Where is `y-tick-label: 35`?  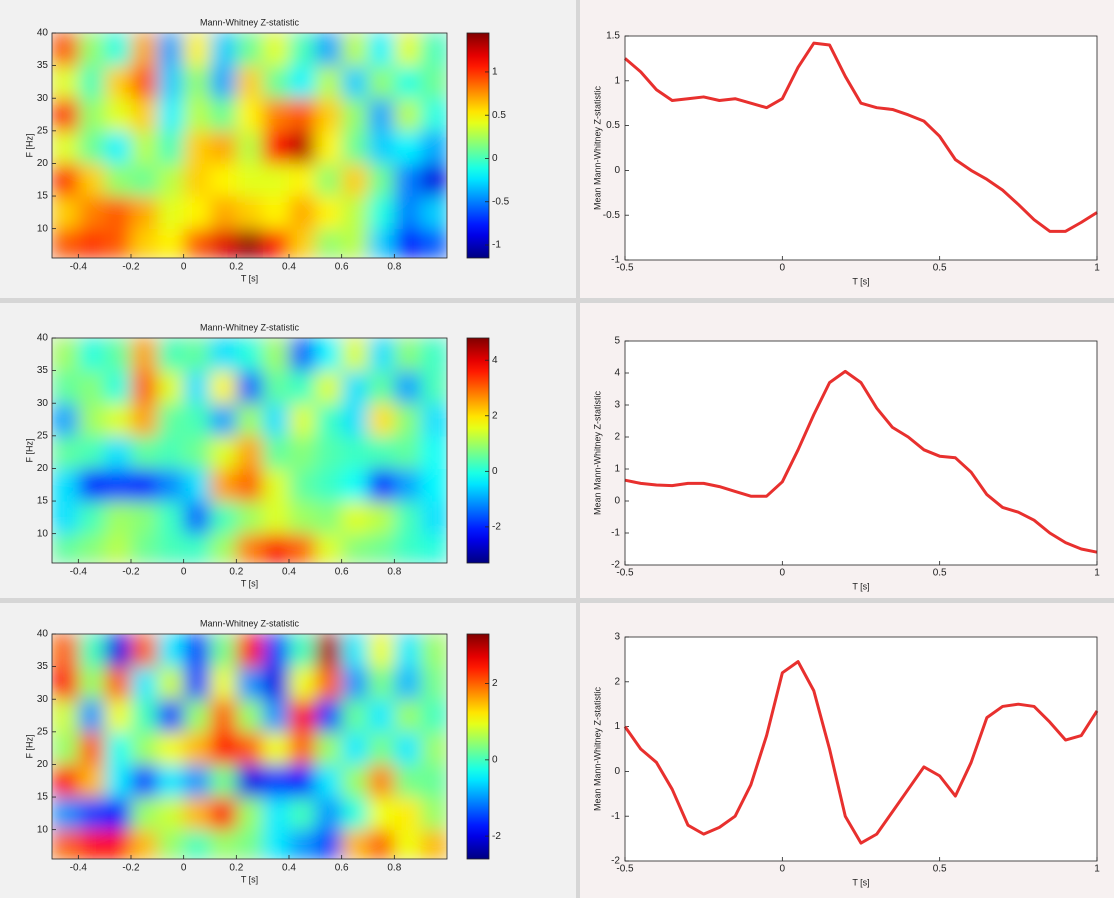
y-tick-label: 35 is located at coordinates (43, 65).